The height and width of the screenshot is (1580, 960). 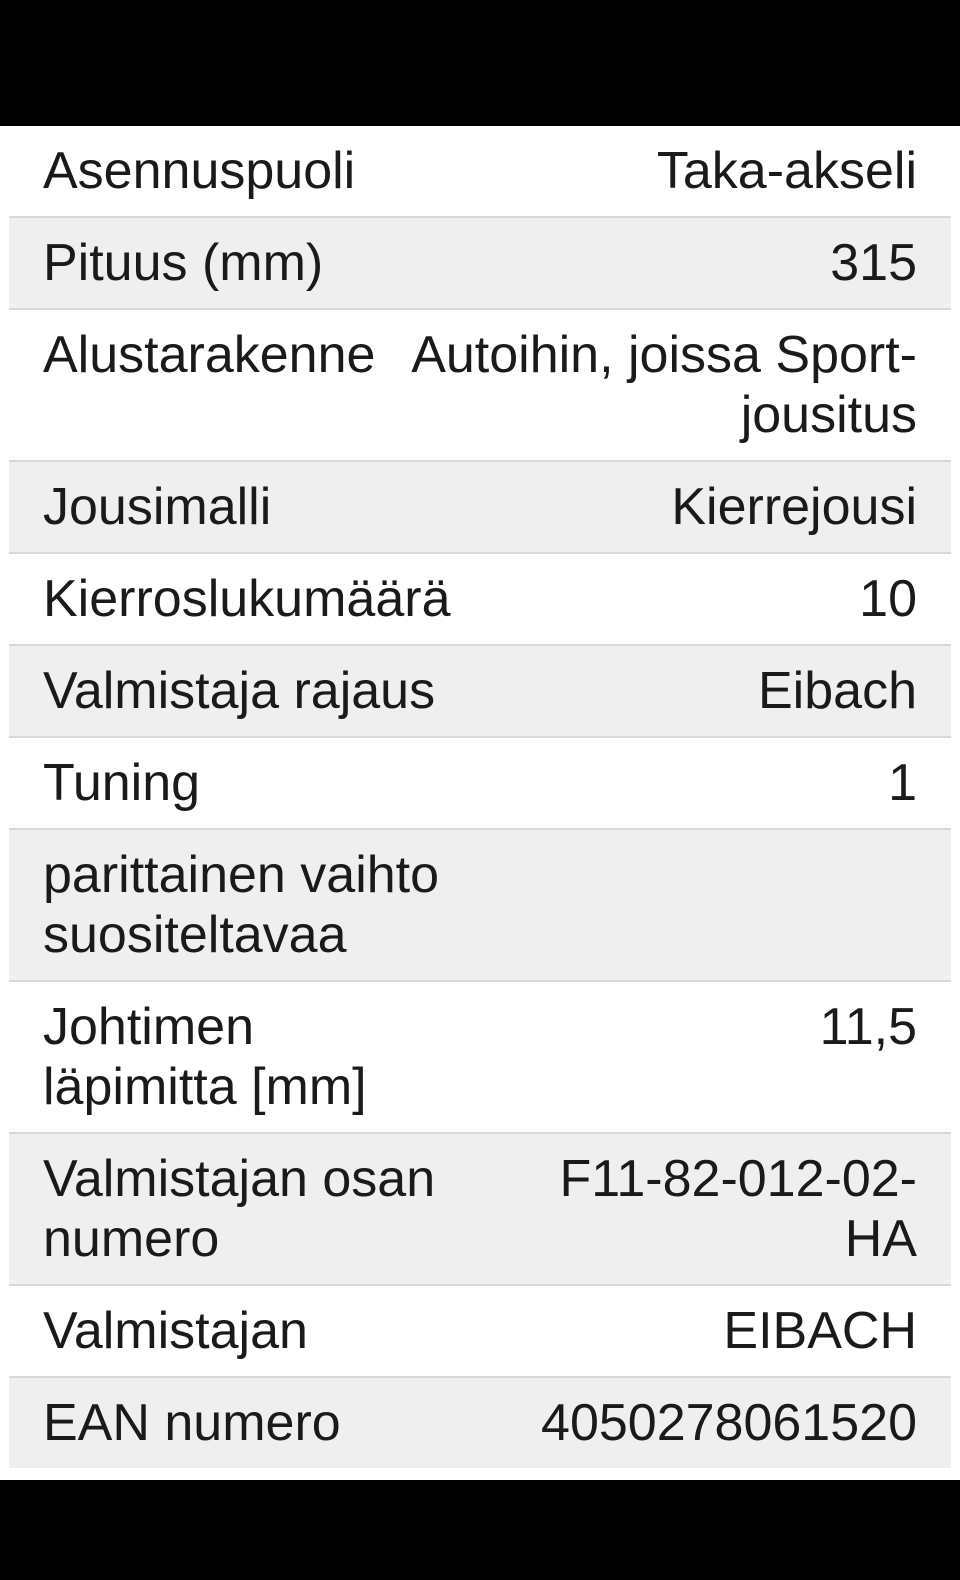 I want to click on spec-value: Autoihin, joissa Sport-jousitus, so click(x=664, y=385).